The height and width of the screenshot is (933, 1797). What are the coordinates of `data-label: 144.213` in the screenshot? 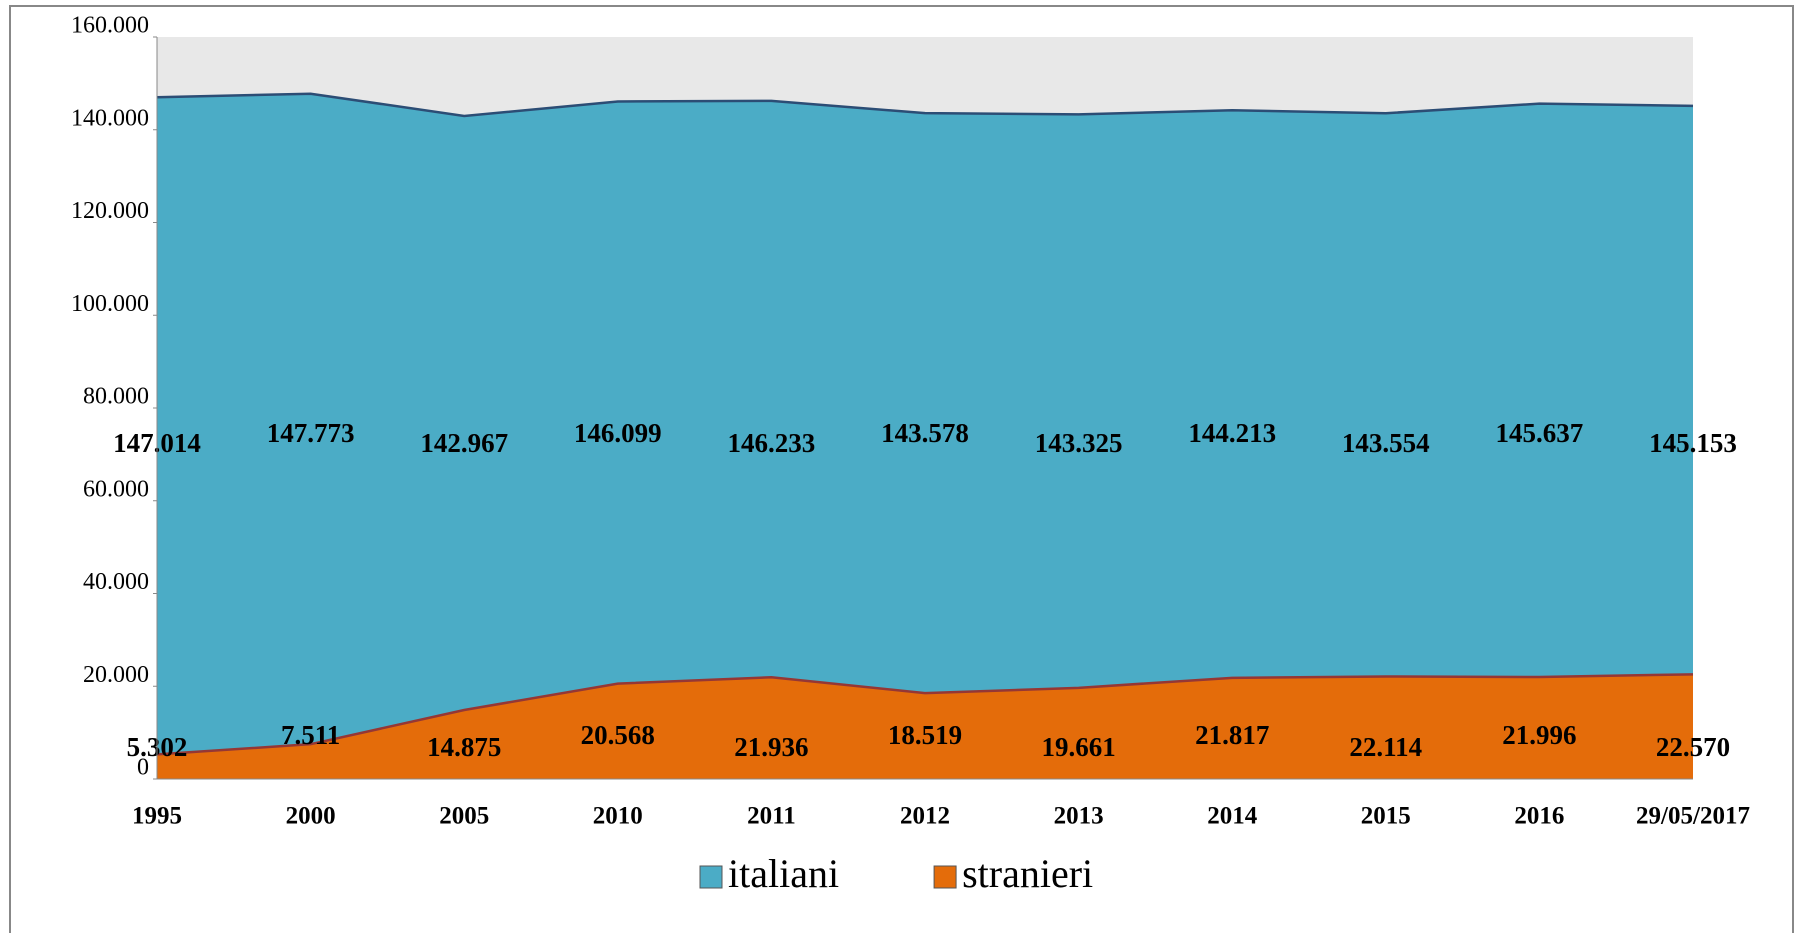 It's located at (1232, 433).